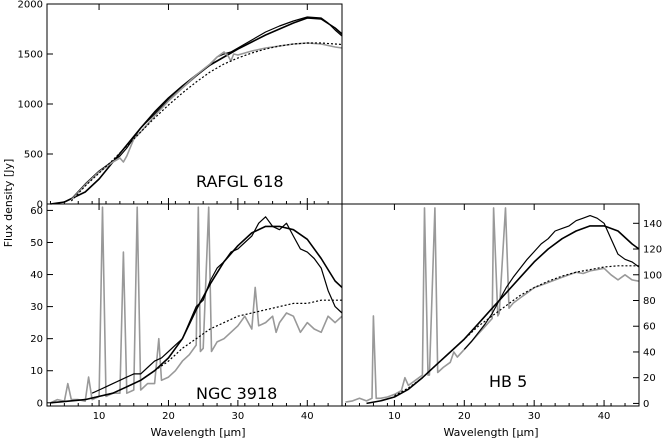 The height and width of the screenshot is (439, 662). Describe the element at coordinates (394, 416) in the screenshot. I see `x-tick-label-2-10: 10` at that location.